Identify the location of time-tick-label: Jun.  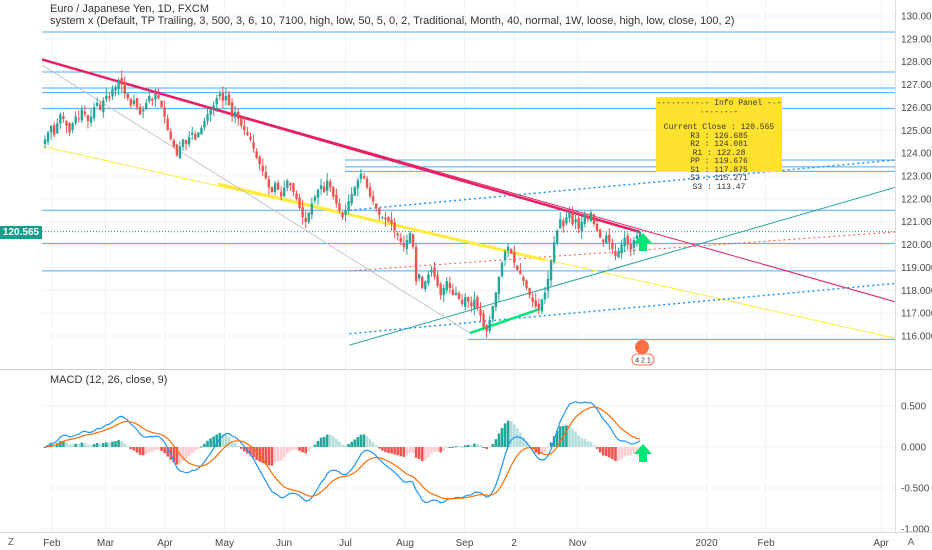
(284, 543).